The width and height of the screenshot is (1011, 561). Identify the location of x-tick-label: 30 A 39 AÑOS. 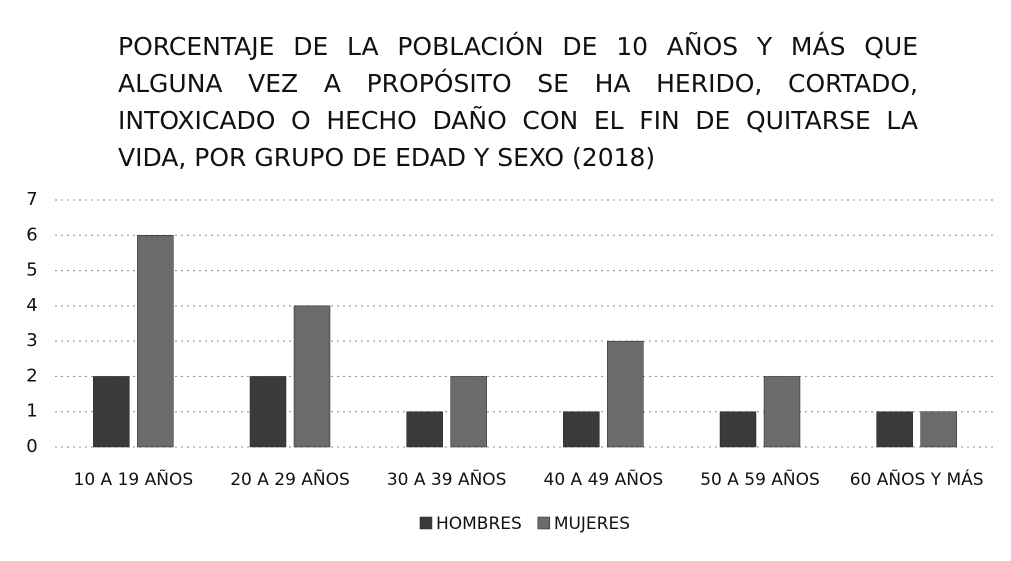
(447, 479).